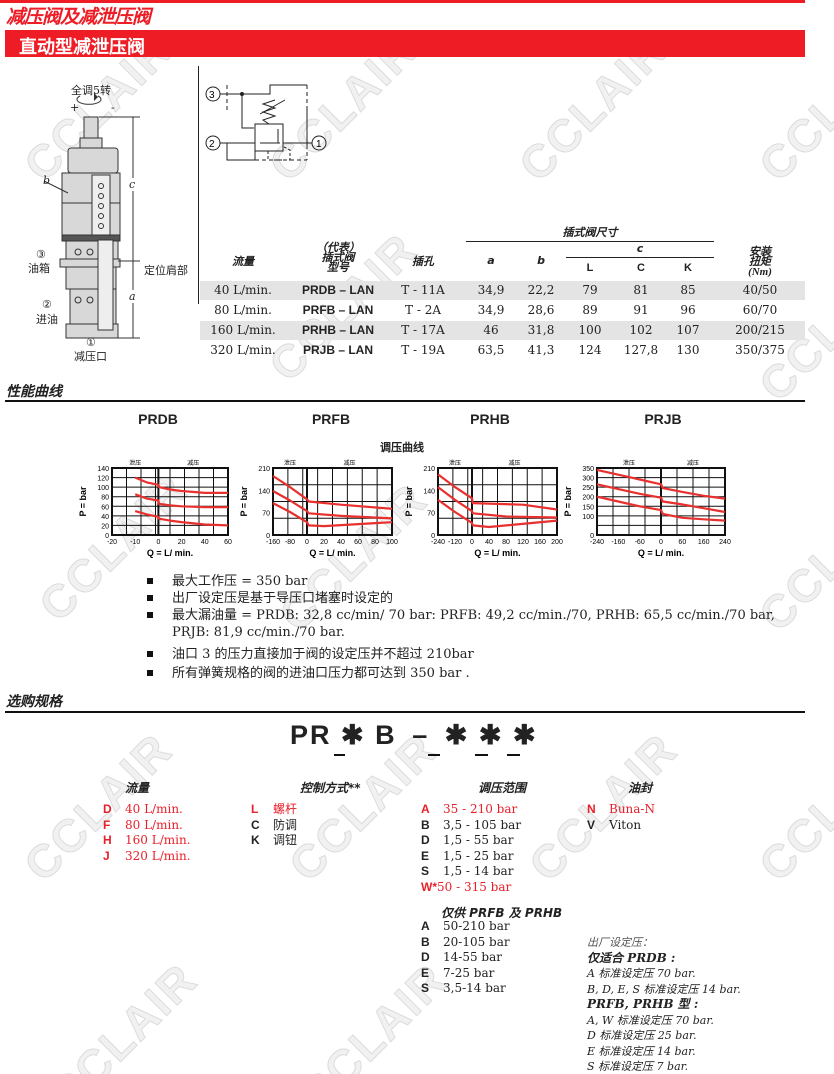  What do you see at coordinates (90, 356) in the screenshot?
I see `port1-label: 减压口` at bounding box center [90, 356].